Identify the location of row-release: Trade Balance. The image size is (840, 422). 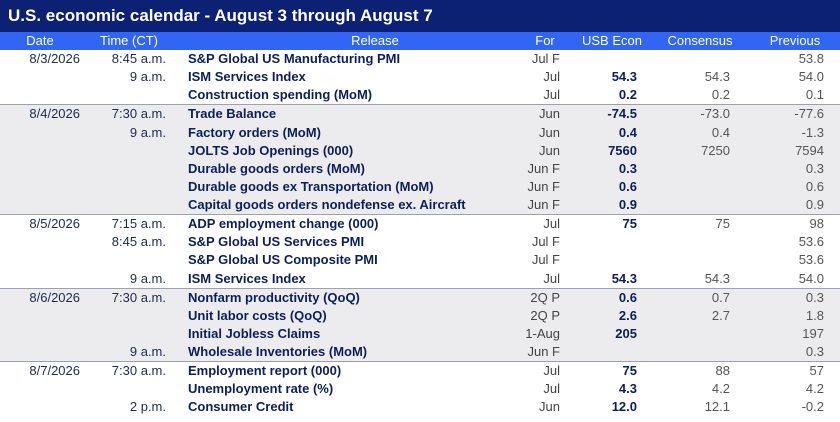
(232, 114).